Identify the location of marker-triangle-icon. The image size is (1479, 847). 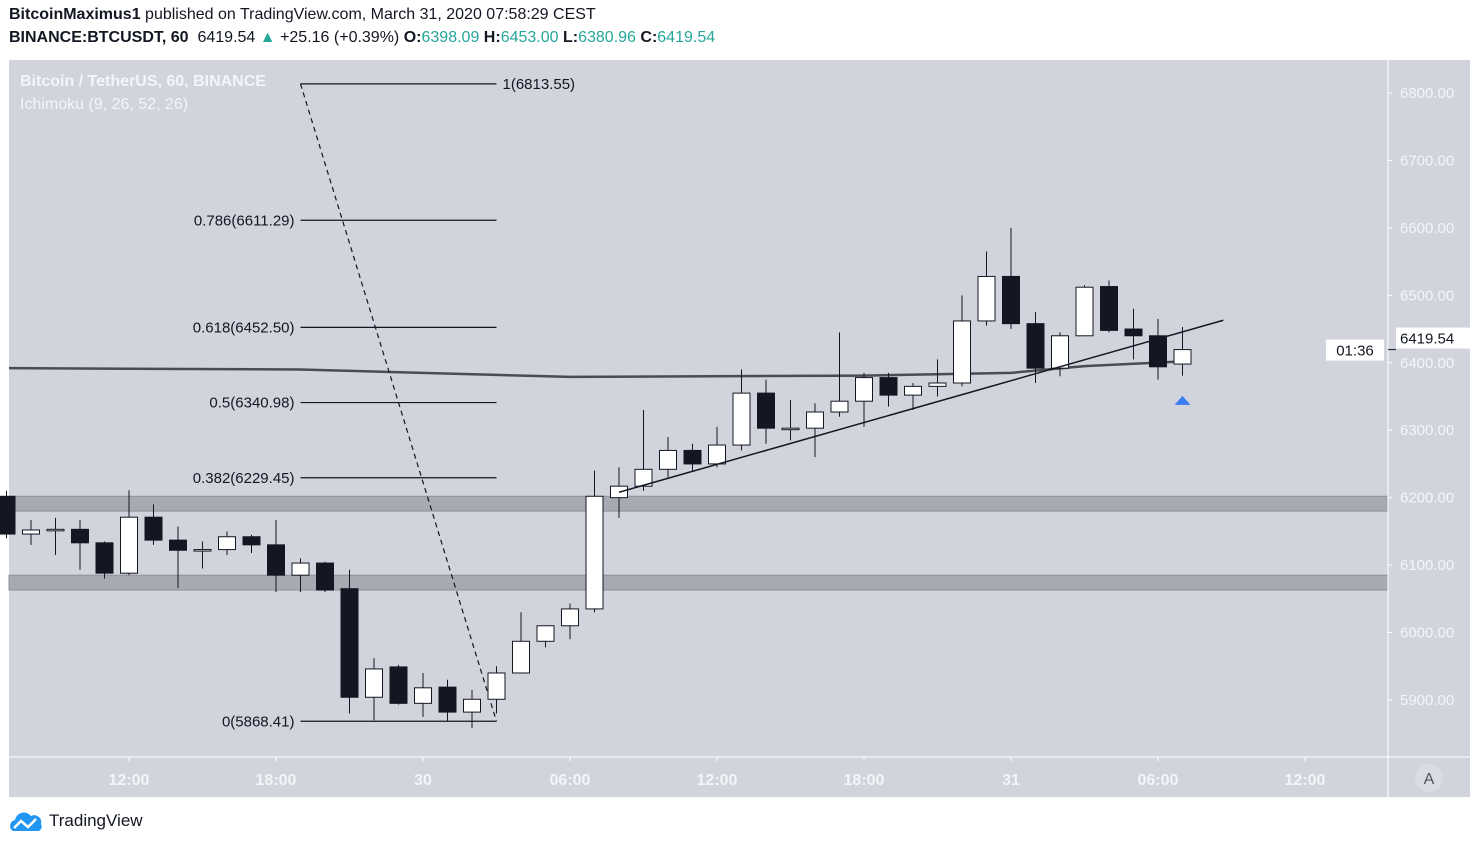
(1182, 400).